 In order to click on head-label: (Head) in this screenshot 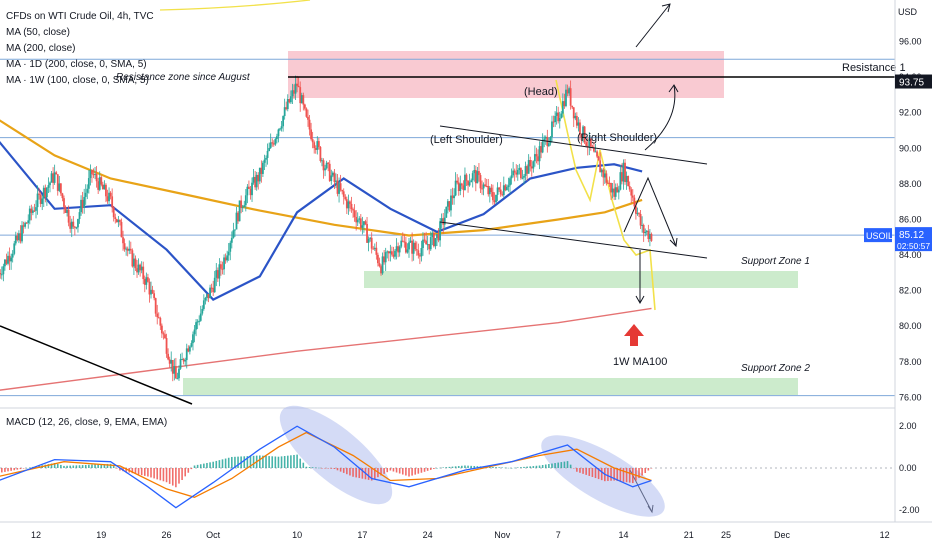, I will do `click(541, 92)`.